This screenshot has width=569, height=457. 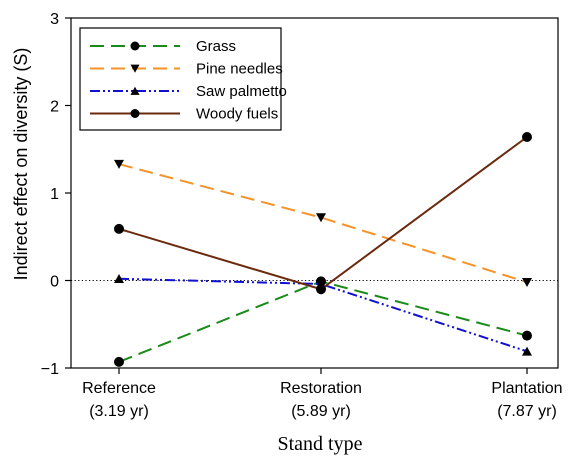 What do you see at coordinates (526, 388) in the screenshot?
I see `x-tick-label: Plantation` at bounding box center [526, 388].